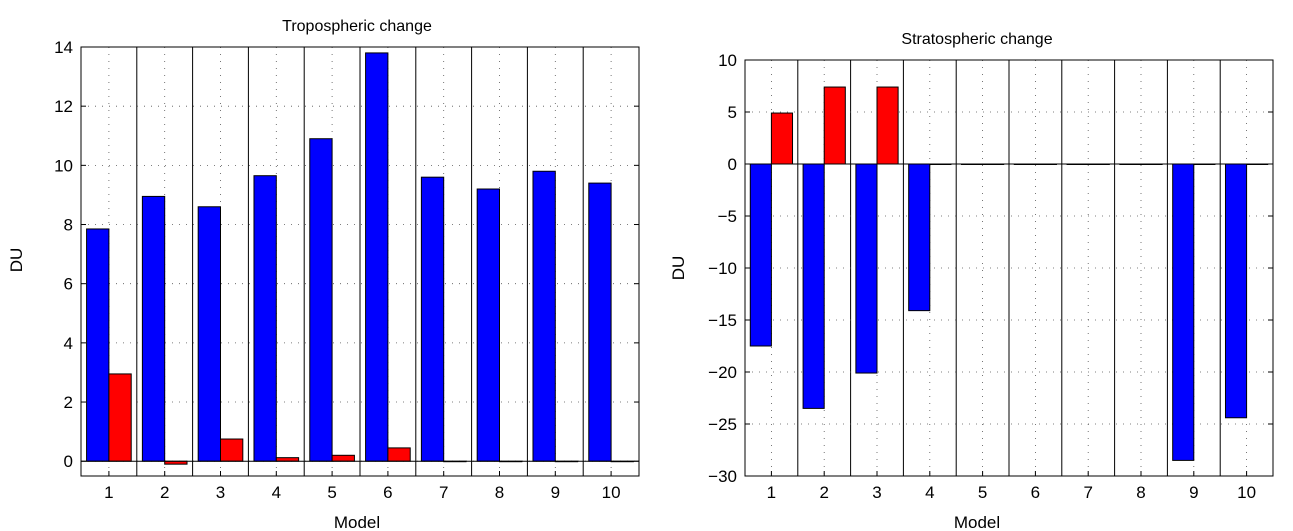  What do you see at coordinates (727, 216) in the screenshot?
I see `y-tick-label: −5` at bounding box center [727, 216].